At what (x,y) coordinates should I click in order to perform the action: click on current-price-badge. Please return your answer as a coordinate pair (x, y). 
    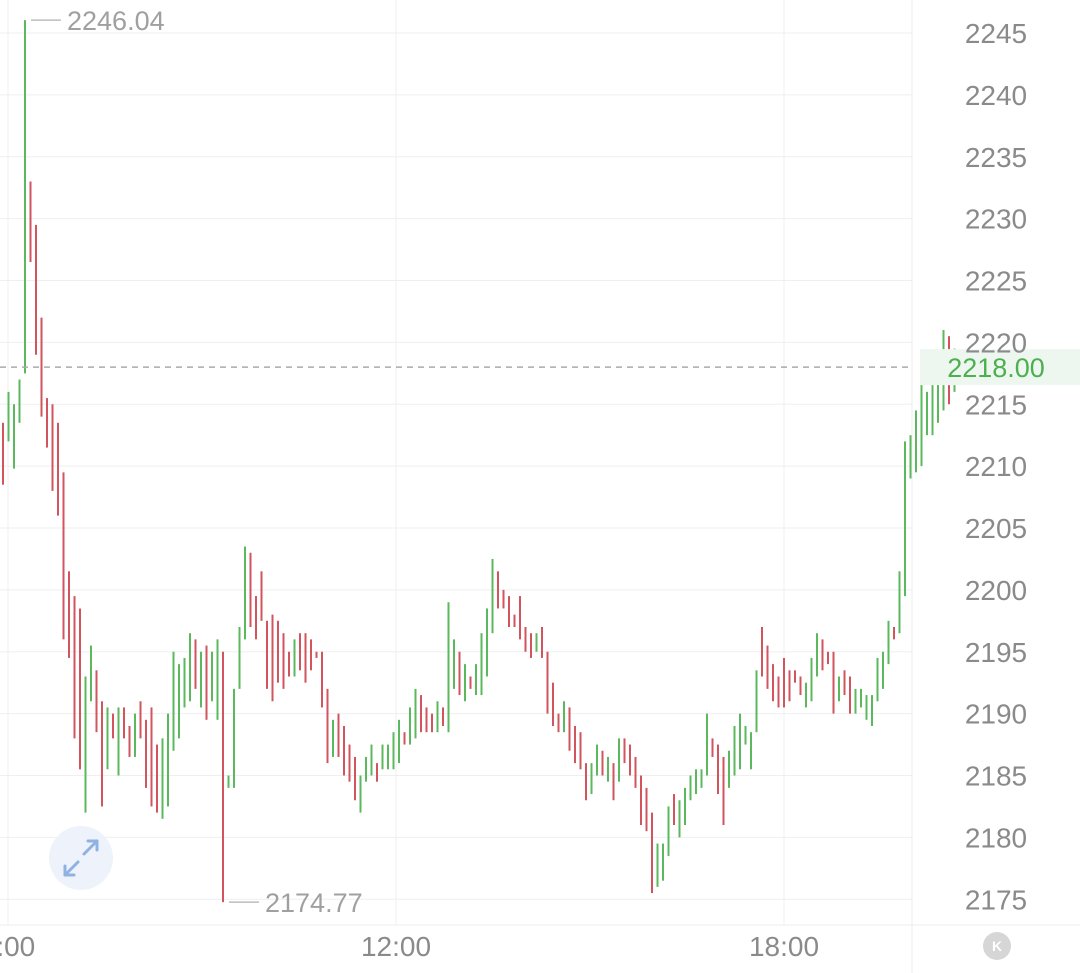
    Looking at the image, I should click on (1000, 367).